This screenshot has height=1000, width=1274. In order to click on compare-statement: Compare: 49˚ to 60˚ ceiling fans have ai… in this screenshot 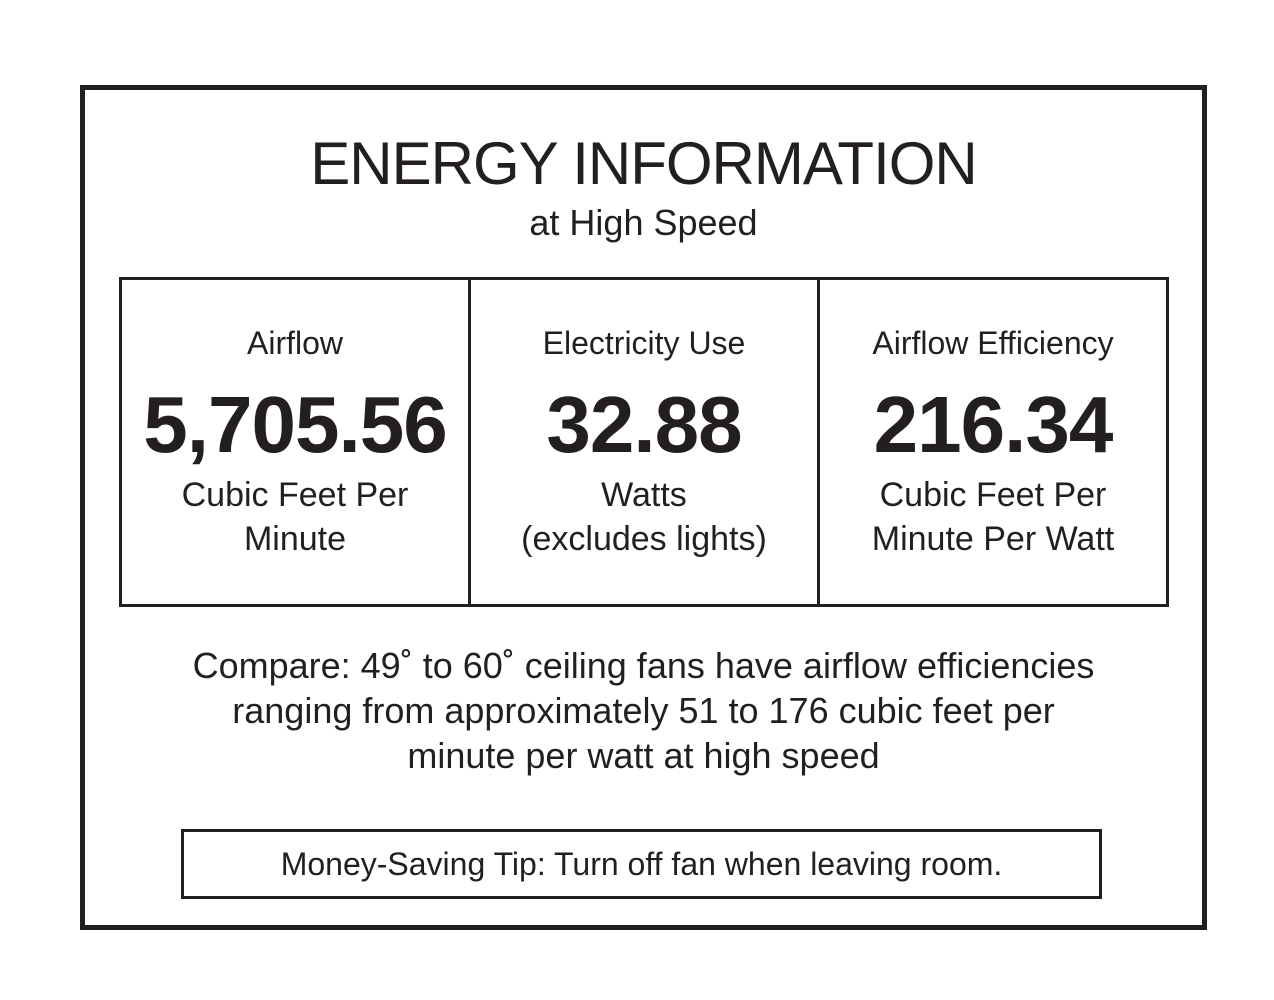, I will do `click(643, 710)`.